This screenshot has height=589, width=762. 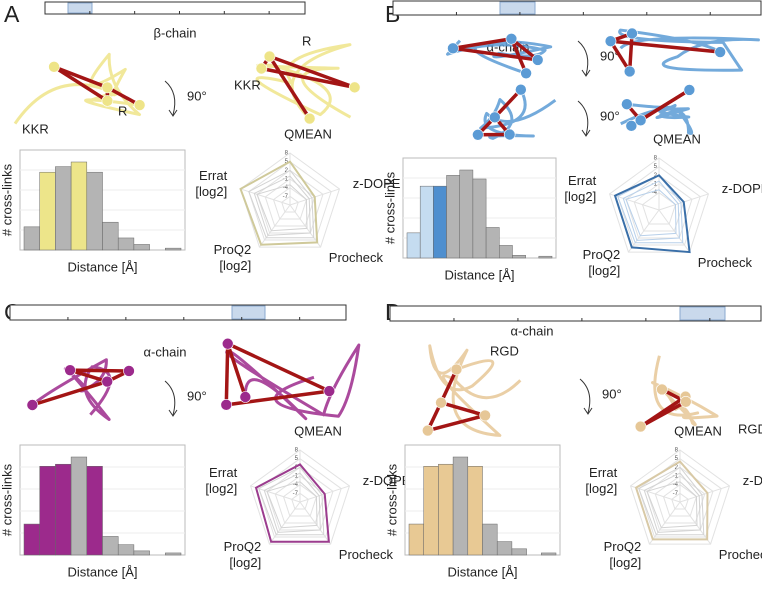 I want to click on annotation: KKR, so click(x=35, y=128).